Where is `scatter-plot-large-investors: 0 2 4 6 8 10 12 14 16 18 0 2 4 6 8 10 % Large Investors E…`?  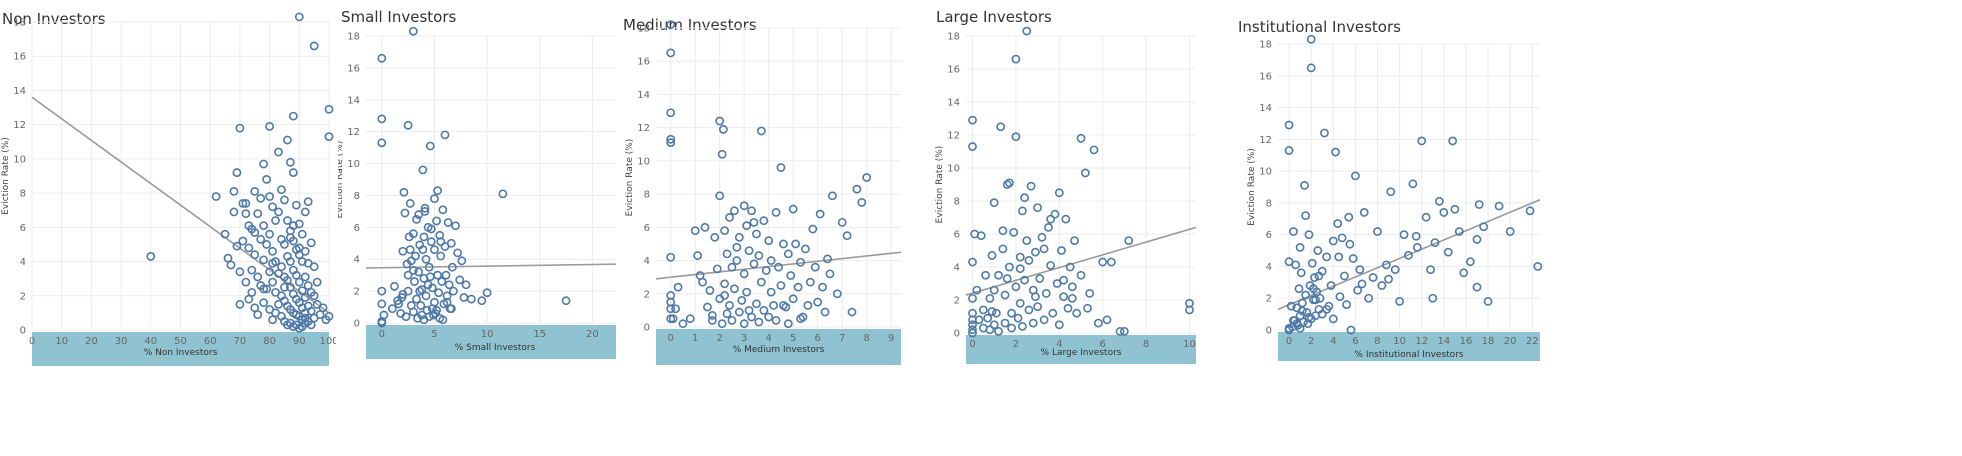 scatter-plot-large-investors: 0 2 4 6 8 10 12 14 16 18 0 2 4 6 8 10 % Large Investors E… is located at coordinates (1066, 195).